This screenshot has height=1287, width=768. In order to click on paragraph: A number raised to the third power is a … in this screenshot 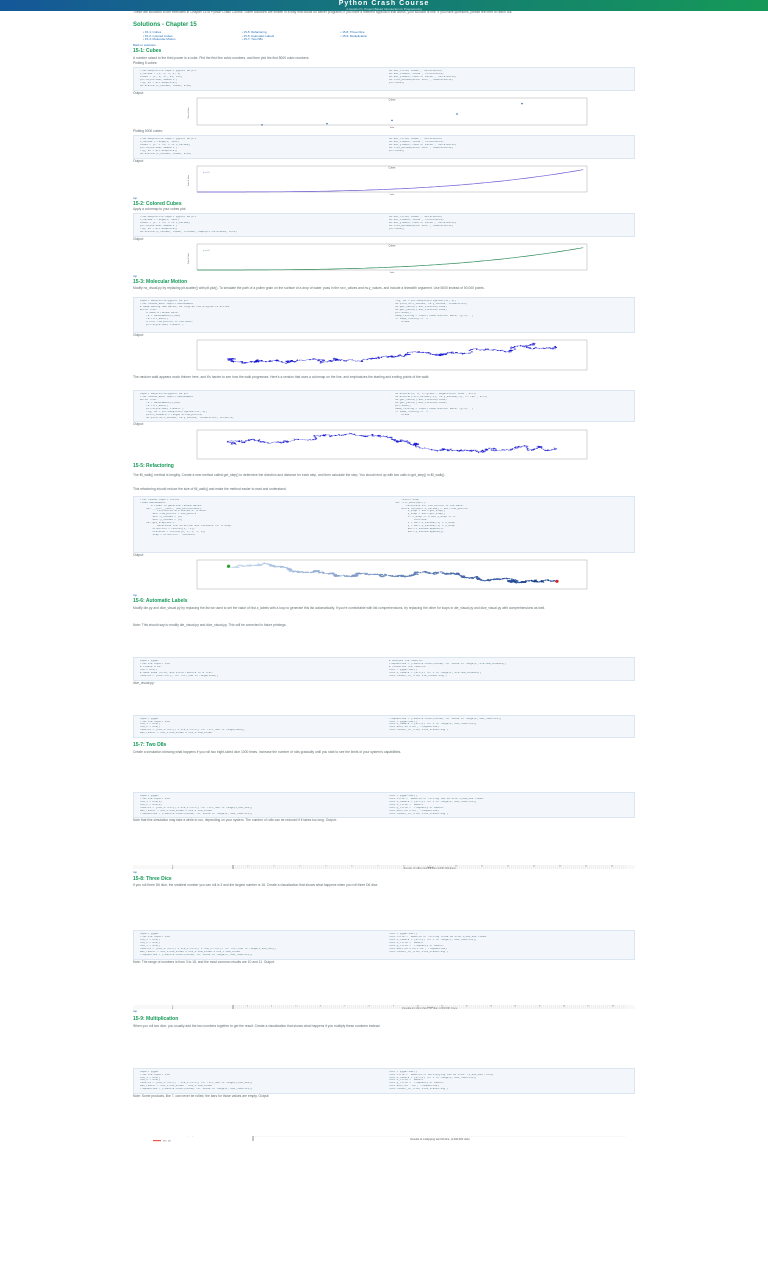, I will do `click(221, 58)`.